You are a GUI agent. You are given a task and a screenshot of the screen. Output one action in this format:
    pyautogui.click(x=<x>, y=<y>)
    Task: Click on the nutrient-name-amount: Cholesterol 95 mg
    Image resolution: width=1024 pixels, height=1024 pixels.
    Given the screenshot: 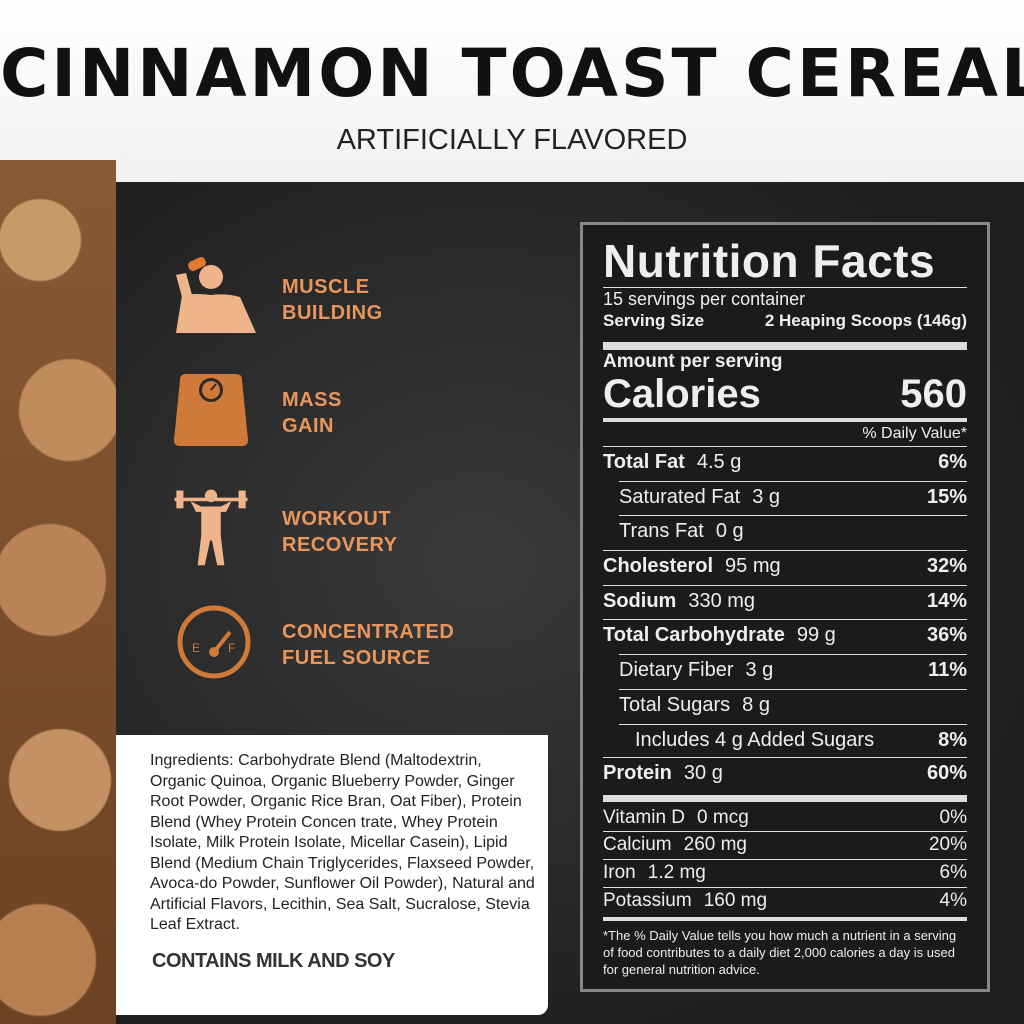 What is the action you would take?
    pyautogui.click(x=692, y=566)
    